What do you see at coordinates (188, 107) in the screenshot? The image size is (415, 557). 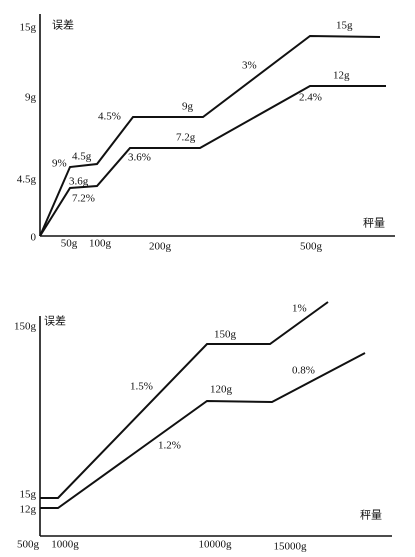 I see `annotation: 9g` at bounding box center [188, 107].